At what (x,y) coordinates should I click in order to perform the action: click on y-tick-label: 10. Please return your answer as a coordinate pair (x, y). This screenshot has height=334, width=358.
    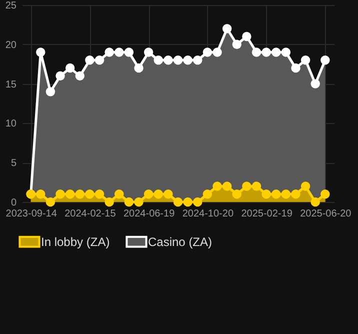
    Looking at the image, I should click on (11, 124).